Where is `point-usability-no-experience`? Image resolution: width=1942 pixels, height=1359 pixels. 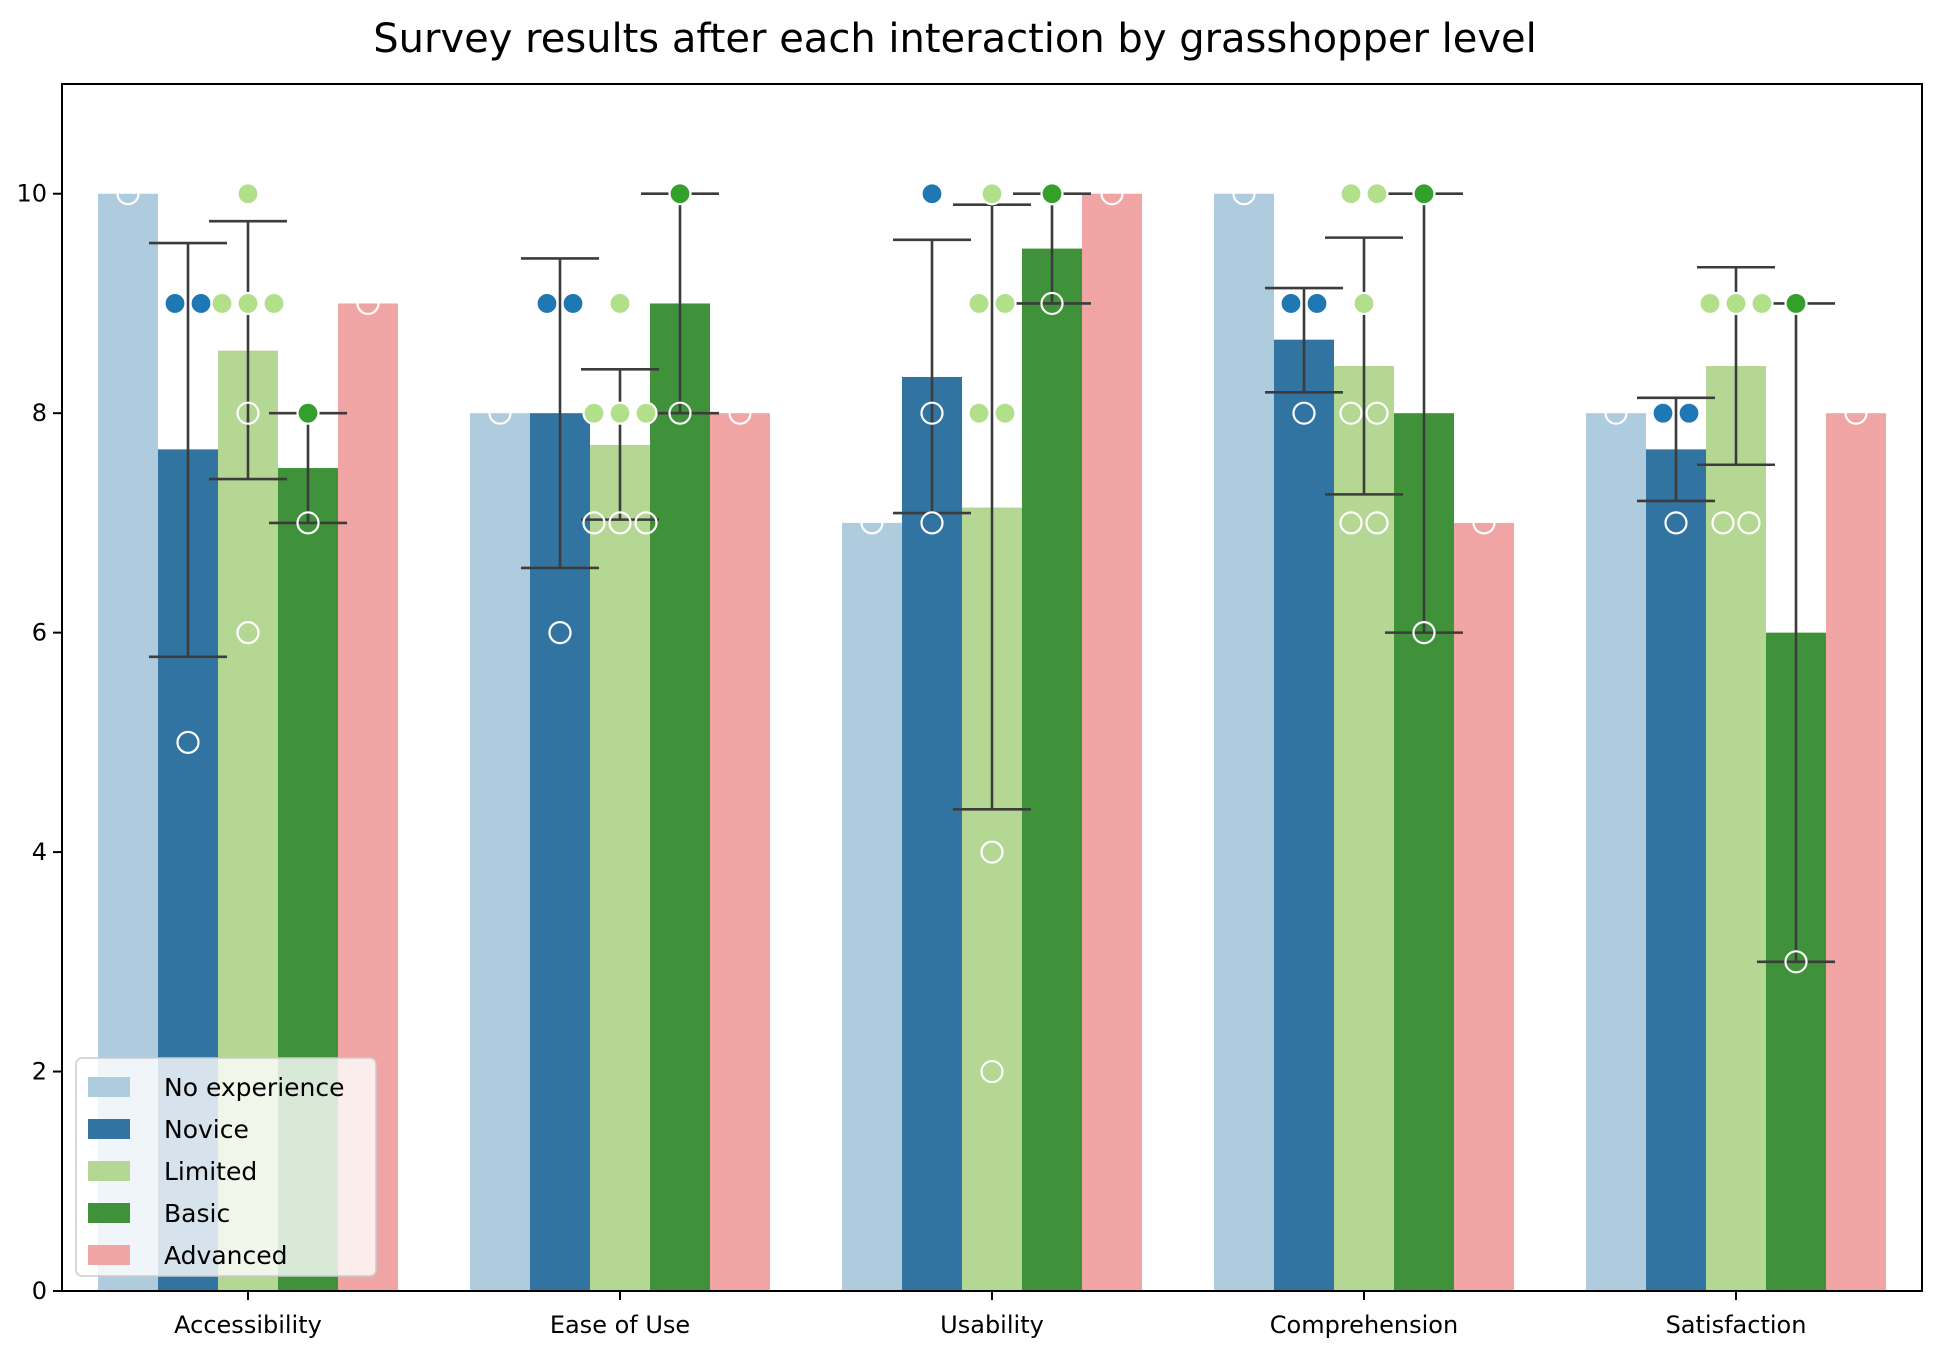 point-usability-no-experience is located at coordinates (872, 523).